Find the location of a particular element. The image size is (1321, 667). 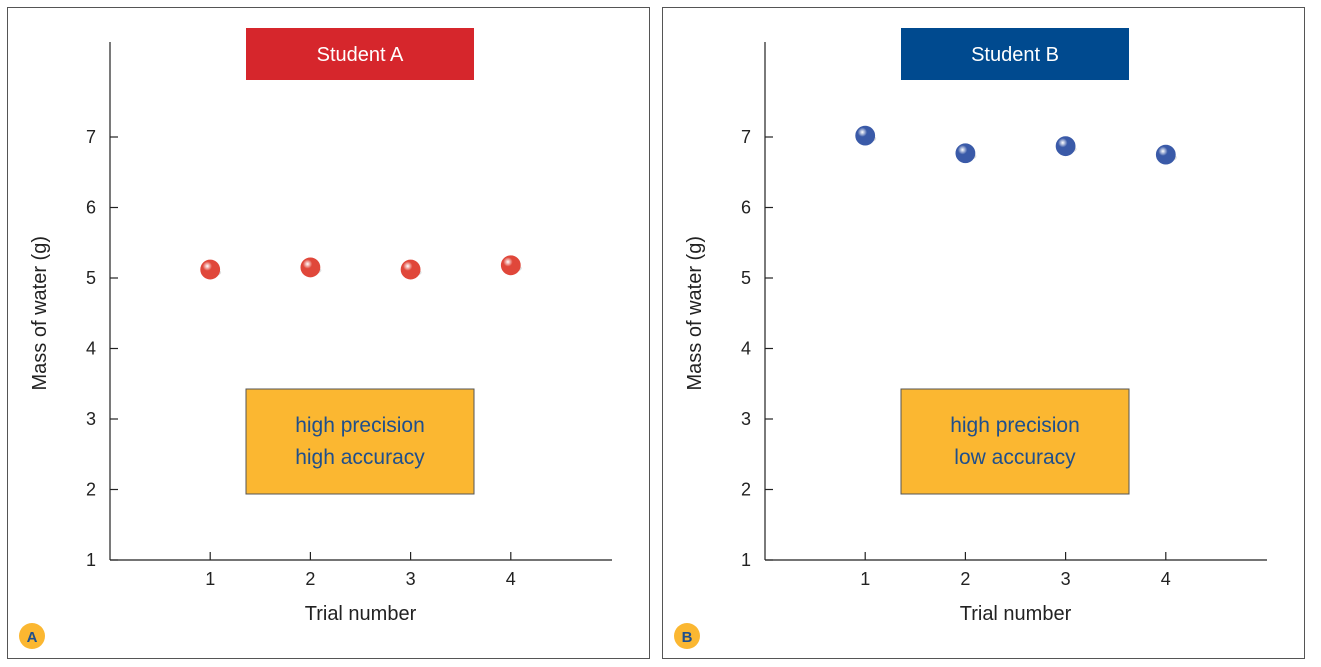

chart-title: Student A is located at coordinates (360, 55).